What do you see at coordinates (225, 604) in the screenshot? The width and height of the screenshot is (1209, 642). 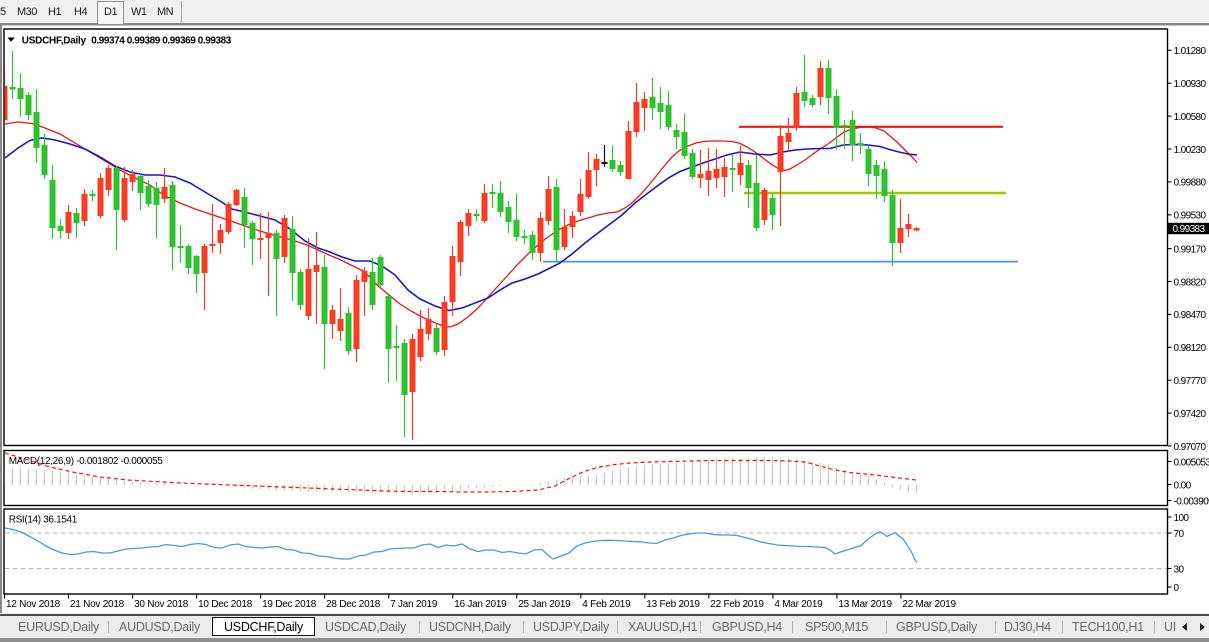 I see `svg-text: 10 Dec 2018` at bounding box center [225, 604].